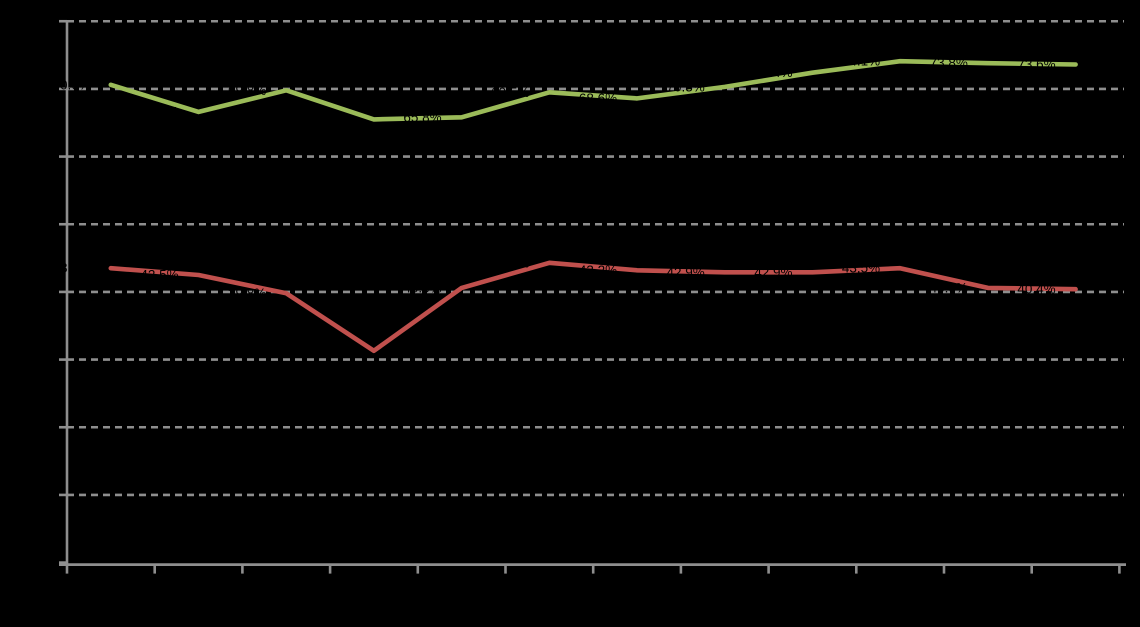  What do you see at coordinates (247, 90) in the screenshot?
I see `data-label: 69.8%` at bounding box center [247, 90].